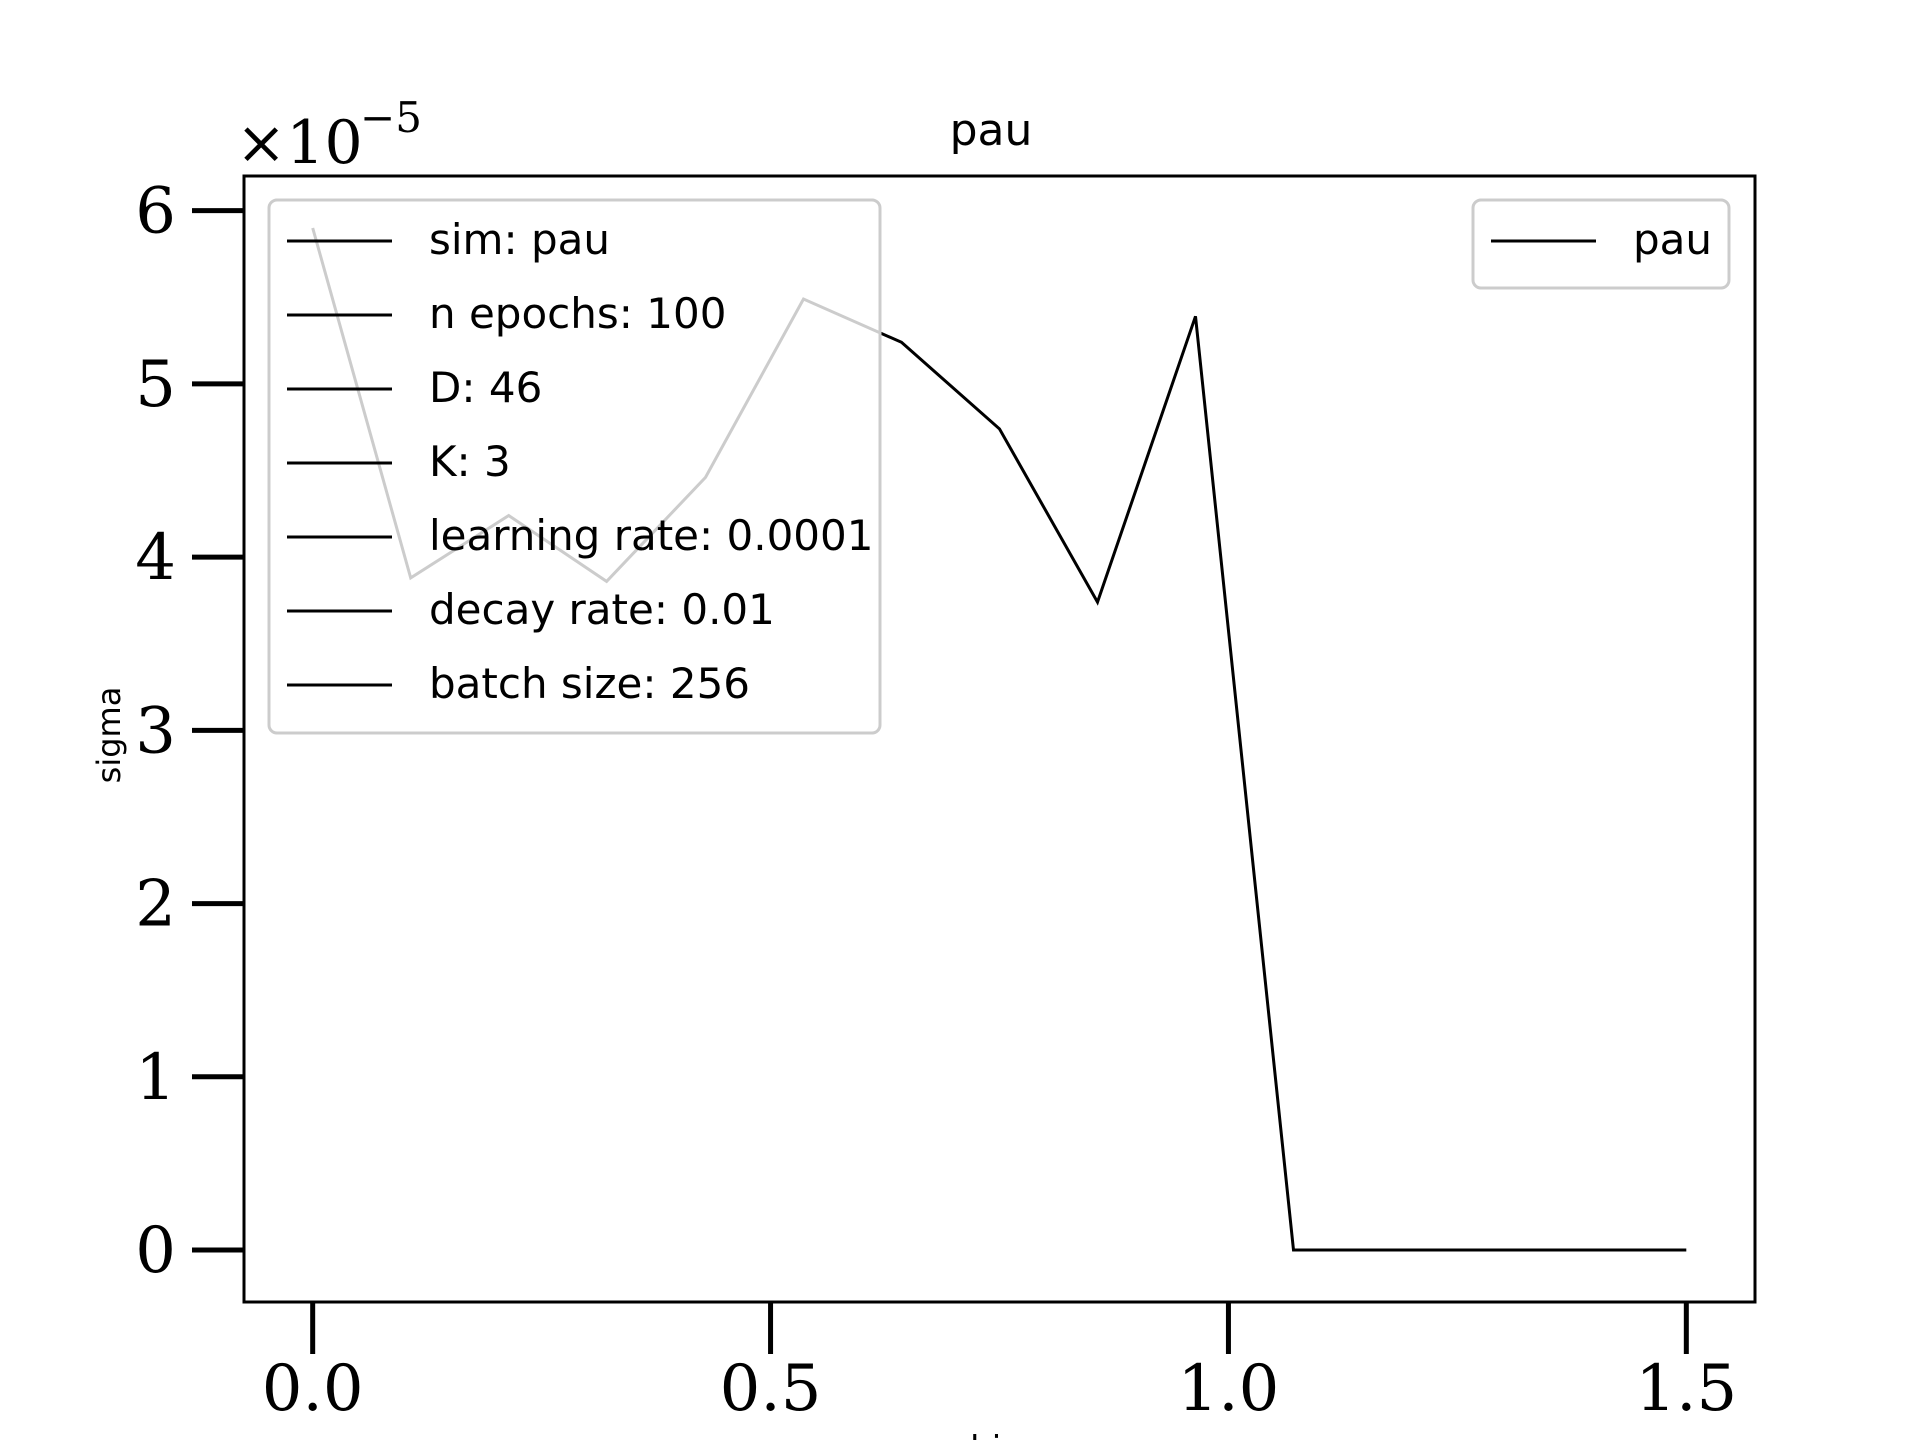  Describe the element at coordinates (991, 130) in the screenshot. I see `chart-title: pau` at that location.